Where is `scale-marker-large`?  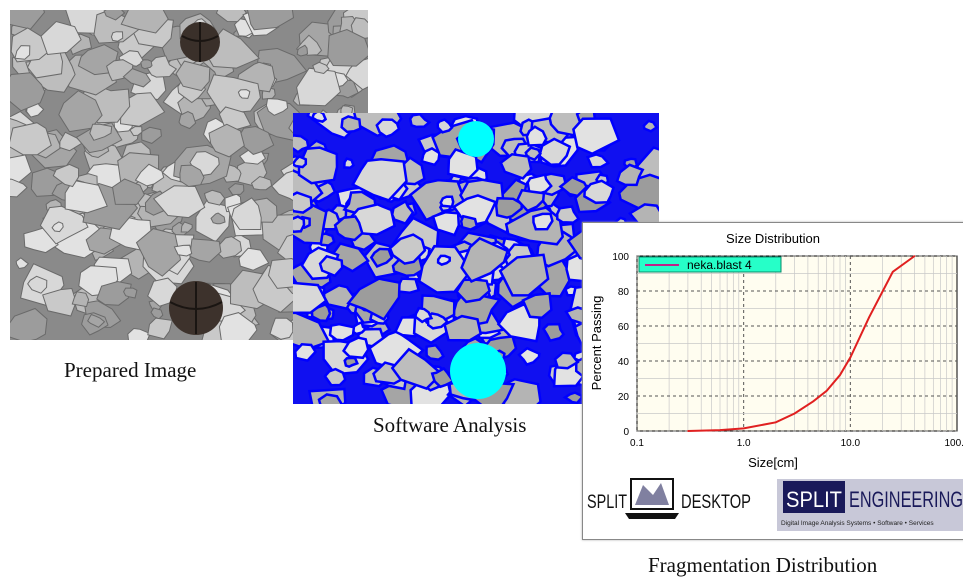
scale-marker-large is located at coordinates (478, 371).